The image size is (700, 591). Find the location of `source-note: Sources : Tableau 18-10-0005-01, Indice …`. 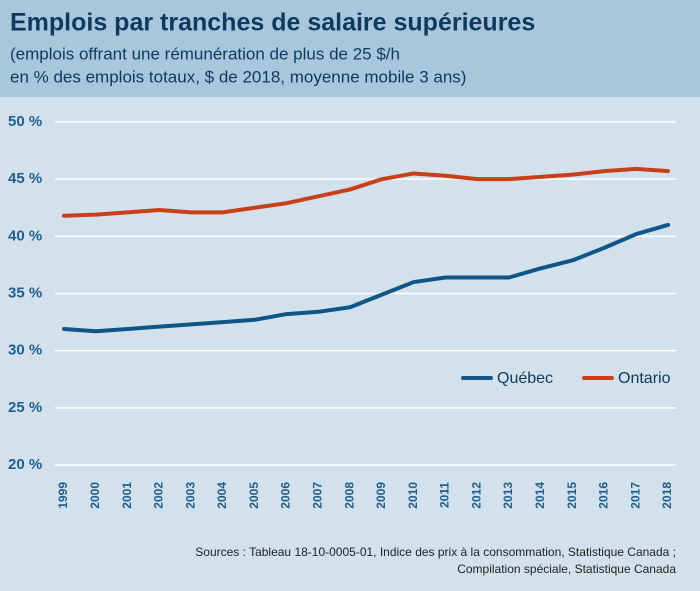

source-note: Sources : Tableau 18-10-0005-01, Indice … is located at coordinates (435, 552).